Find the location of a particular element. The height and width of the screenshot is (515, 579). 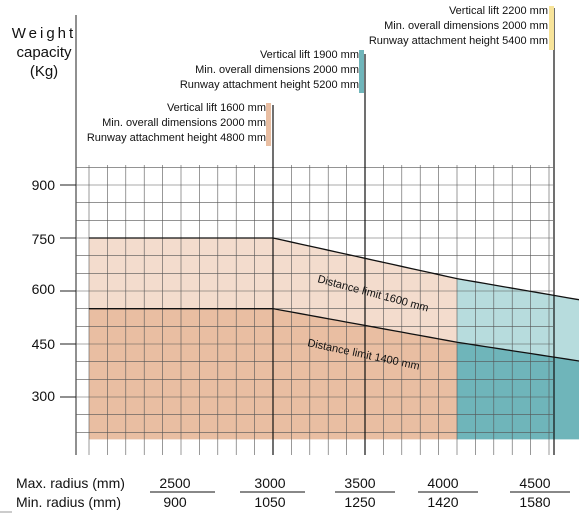

min-radius-900: 900 is located at coordinates (175, 502).